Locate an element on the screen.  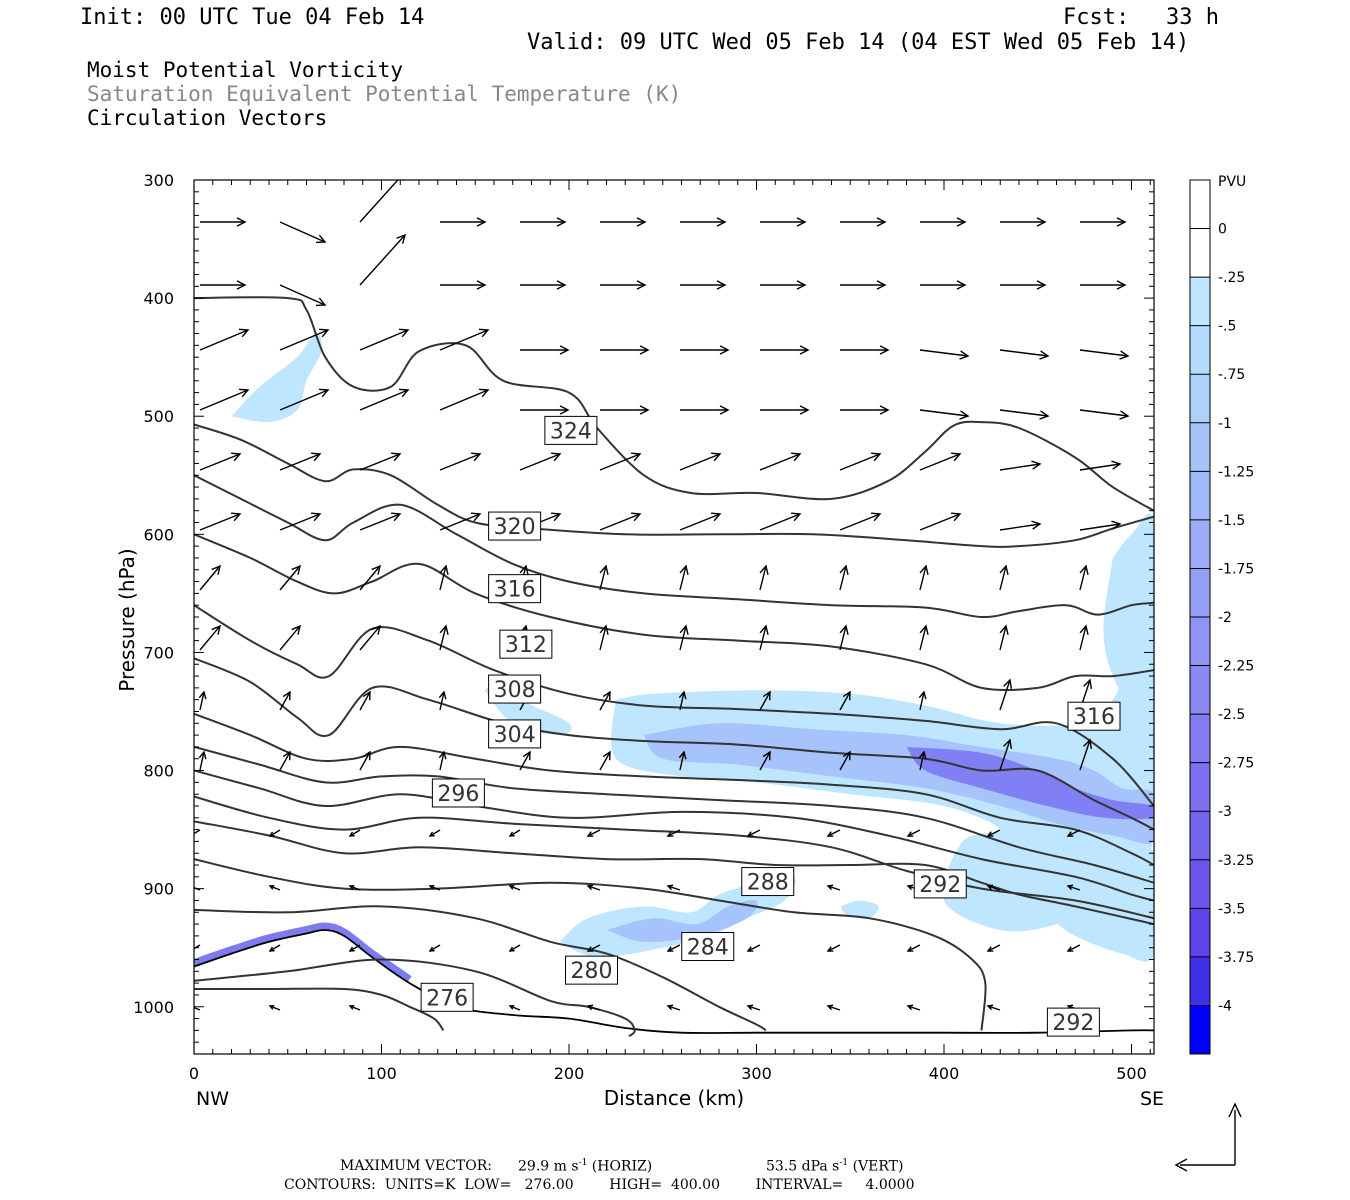
x-axis-right-label: SE is located at coordinates (1152, 1099).